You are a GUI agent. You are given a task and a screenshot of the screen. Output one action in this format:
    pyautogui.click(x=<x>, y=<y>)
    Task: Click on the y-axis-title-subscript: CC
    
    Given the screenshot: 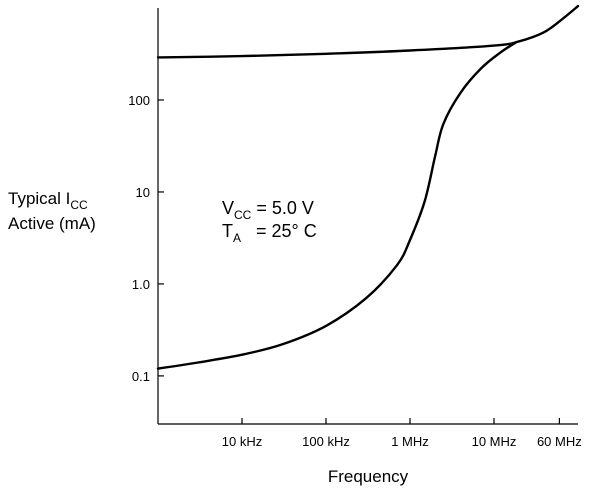 What is the action you would take?
    pyautogui.click(x=79, y=205)
    